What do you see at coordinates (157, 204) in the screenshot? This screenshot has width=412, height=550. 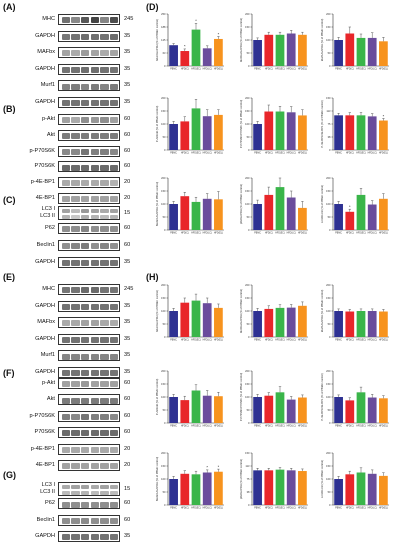 I see `y-axis-label: Beclin1/GAPDH (% of PBMC control)` at bounding box center [157, 204].